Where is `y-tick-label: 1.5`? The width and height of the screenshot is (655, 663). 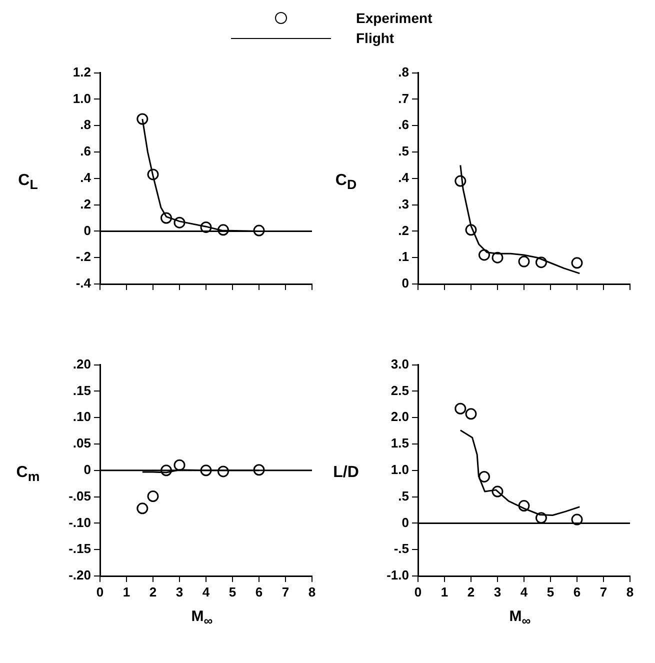
y-tick-label: 1.5 is located at coordinates (399, 443).